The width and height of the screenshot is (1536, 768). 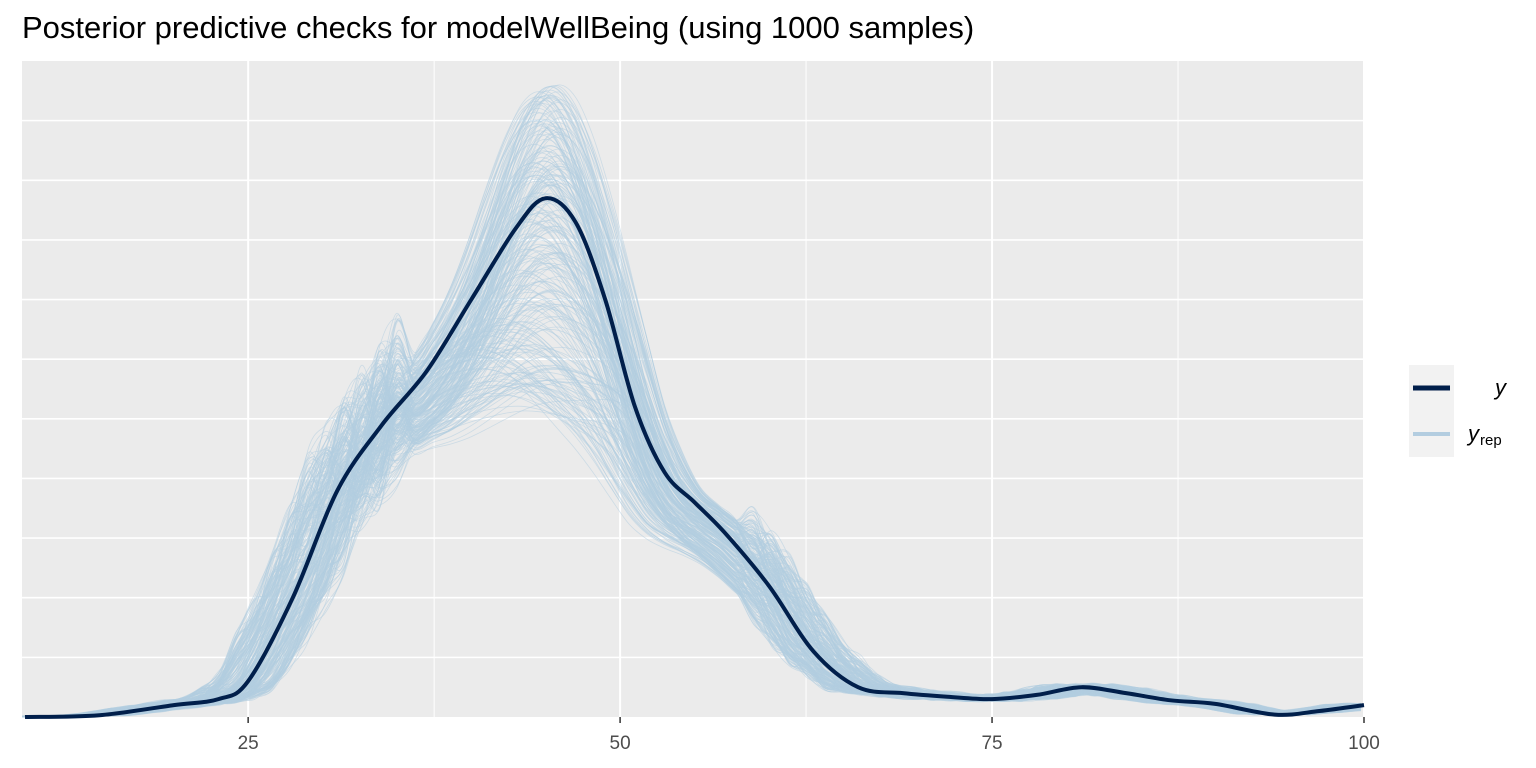 I want to click on legend-label-yrep: yrep, so click(x=1484, y=435).